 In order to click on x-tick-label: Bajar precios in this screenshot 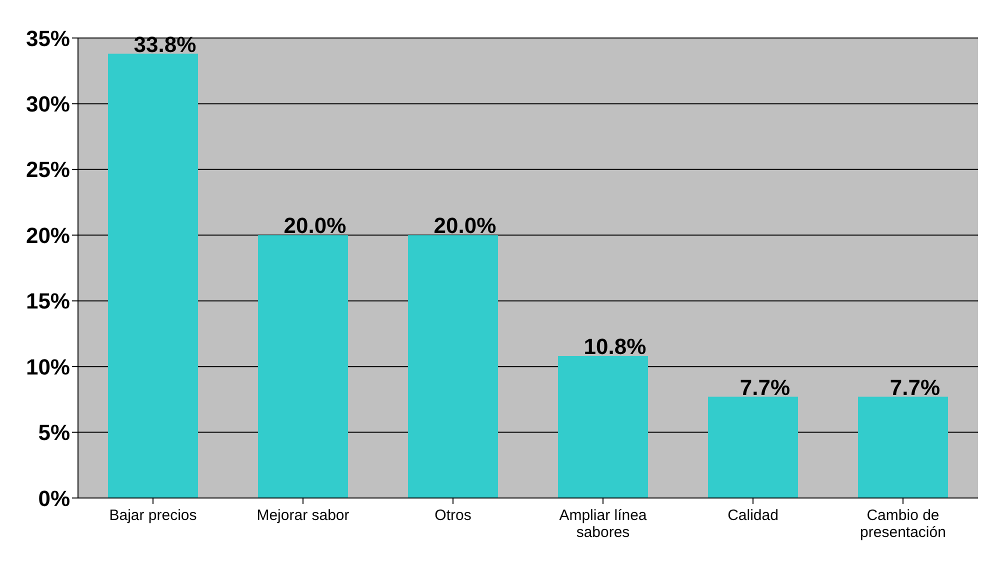, I will do `click(153, 515)`.